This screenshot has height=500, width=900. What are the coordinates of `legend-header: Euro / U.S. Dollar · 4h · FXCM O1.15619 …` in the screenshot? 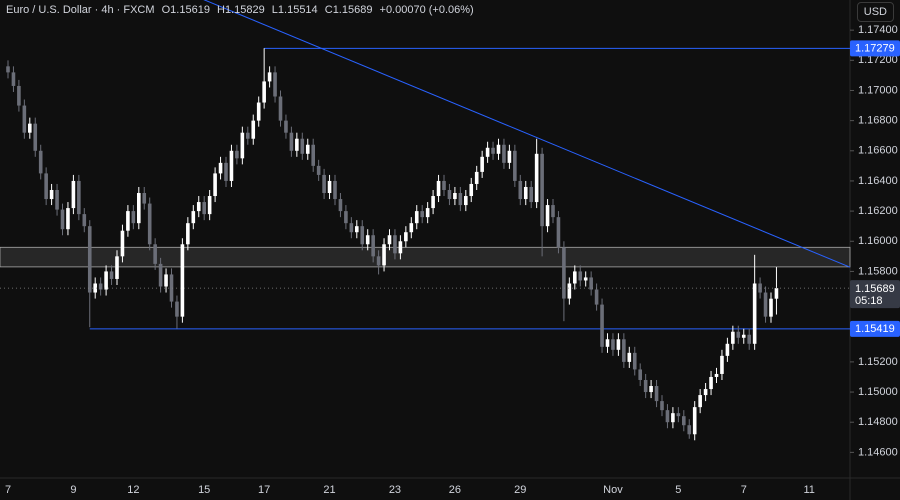 It's located at (240, 10).